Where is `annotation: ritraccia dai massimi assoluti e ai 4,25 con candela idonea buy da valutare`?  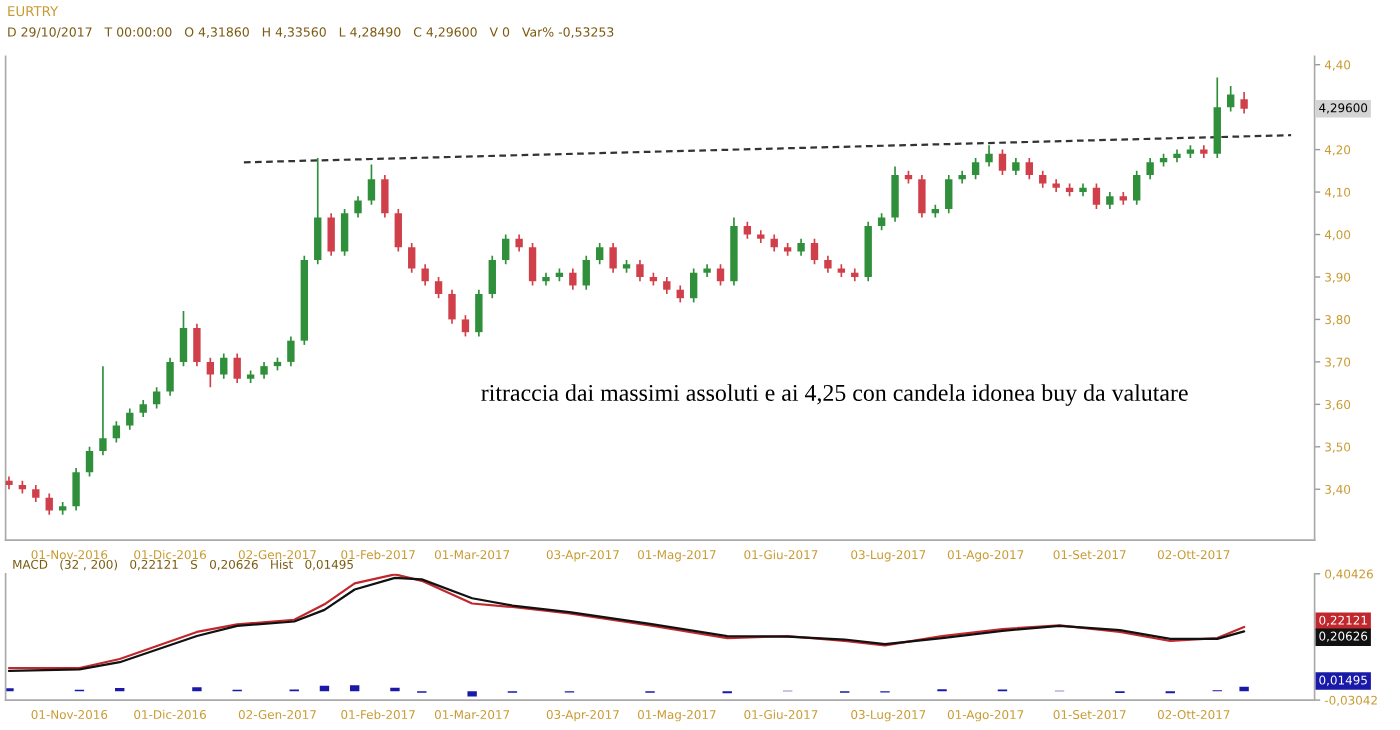 annotation: ritraccia dai massimi assoluti e ai 4,25 con candela idonea buy da valutare is located at coordinates (834, 395).